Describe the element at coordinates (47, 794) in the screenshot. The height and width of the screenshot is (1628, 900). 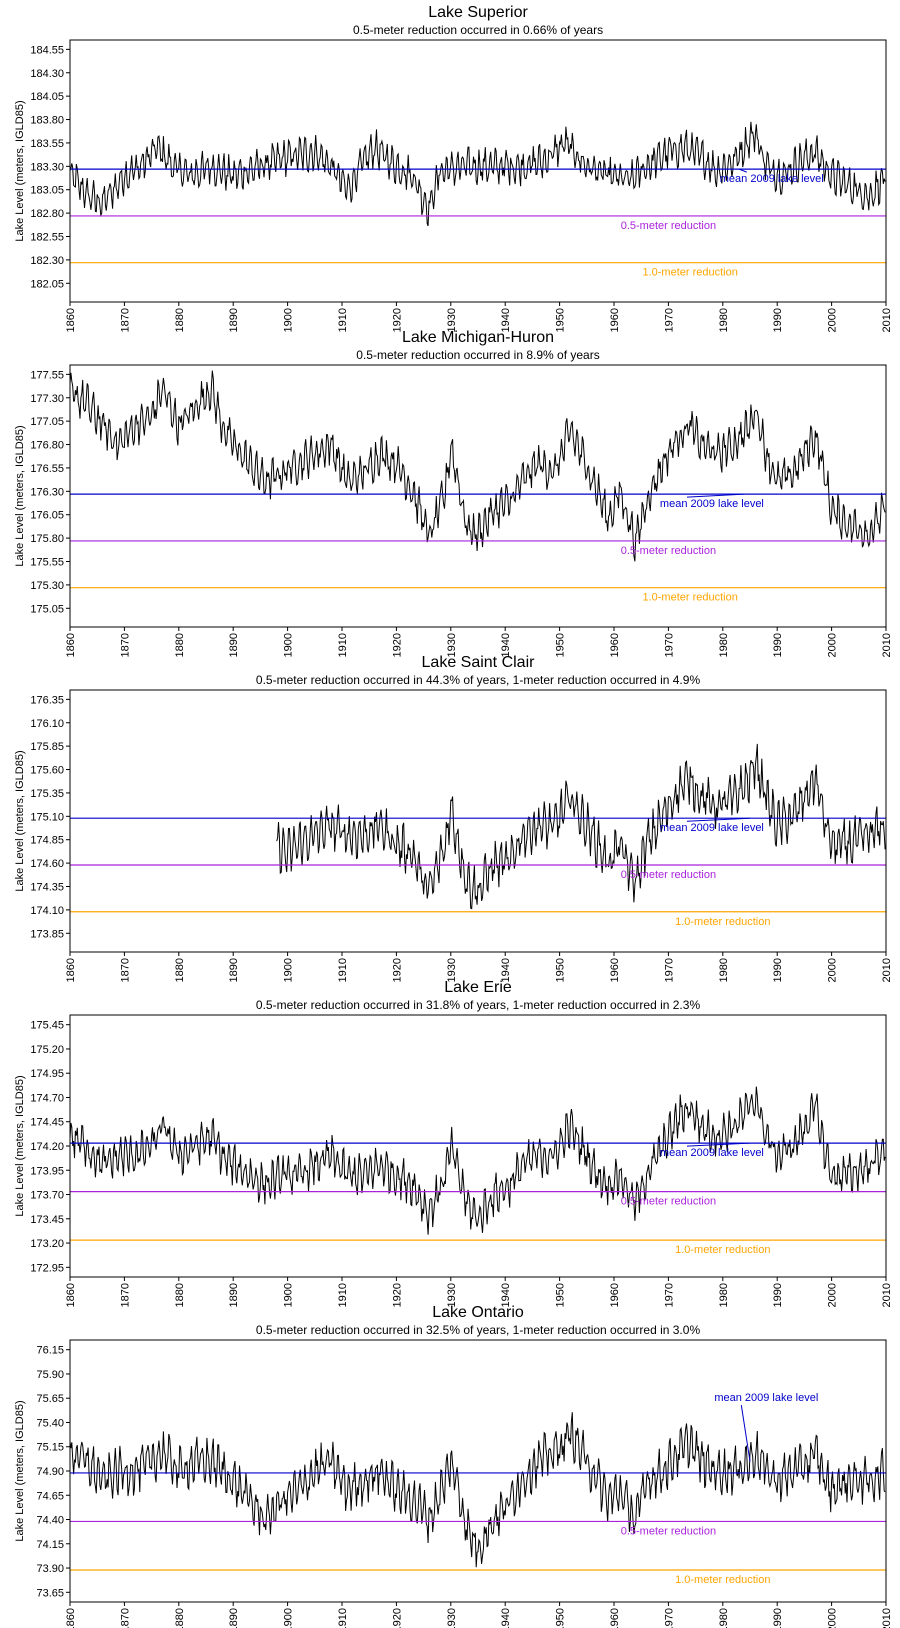
I see `y-tick-label: 175.35` at that location.